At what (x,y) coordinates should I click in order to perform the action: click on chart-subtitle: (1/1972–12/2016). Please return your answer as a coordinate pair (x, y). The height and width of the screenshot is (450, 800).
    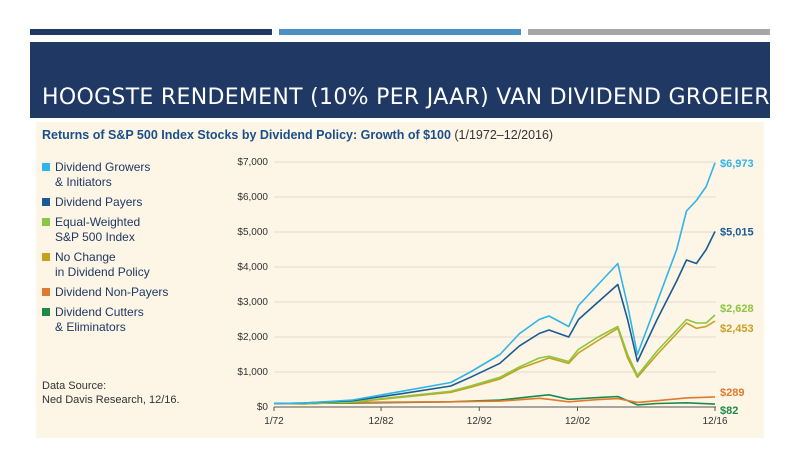
    Looking at the image, I should click on (504, 135).